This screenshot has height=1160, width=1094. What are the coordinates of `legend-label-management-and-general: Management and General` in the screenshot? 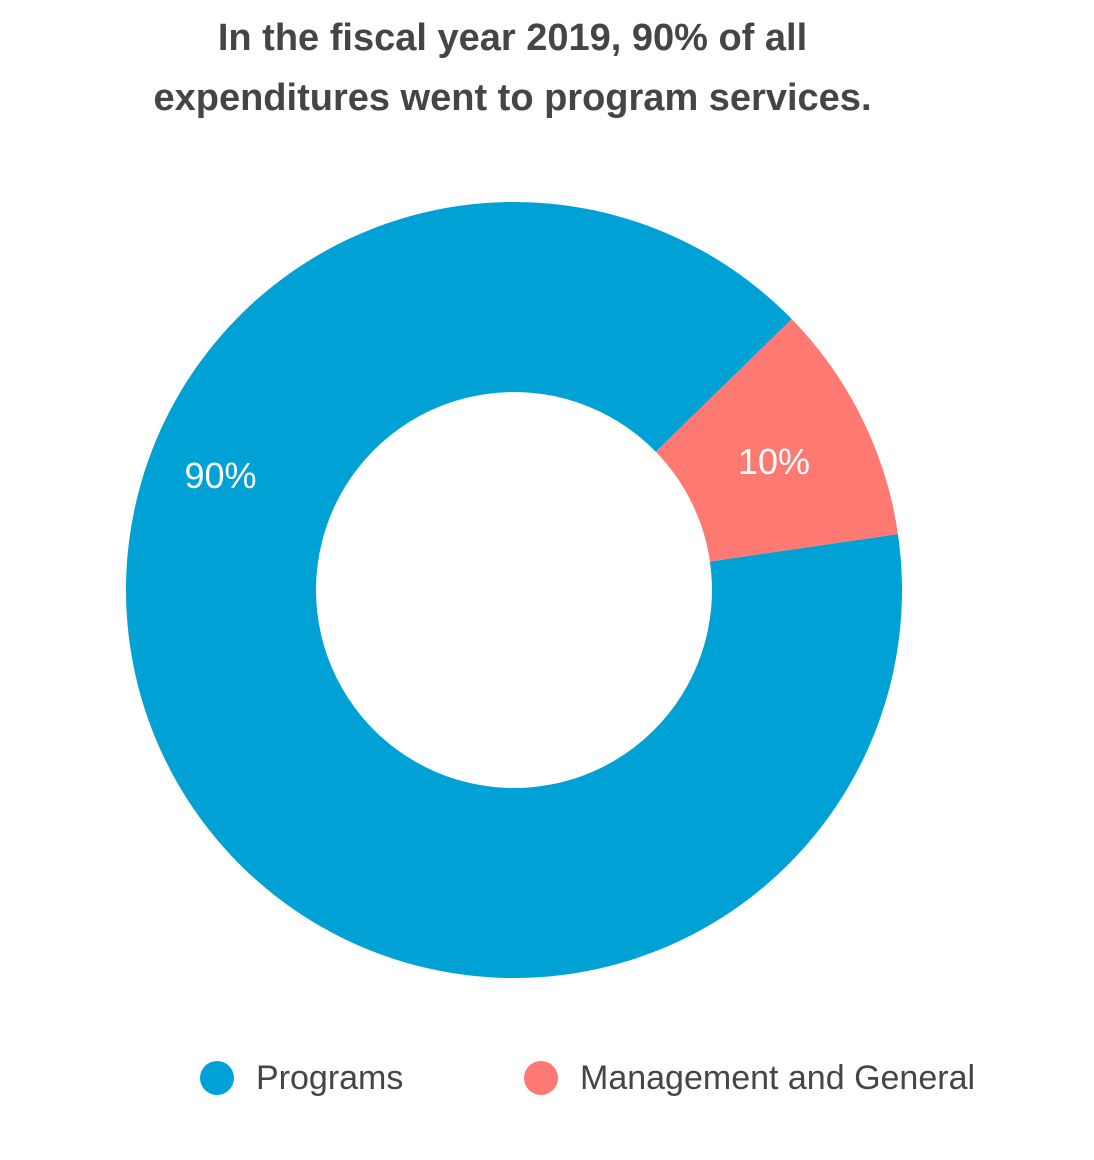 It's located at (778, 1077).